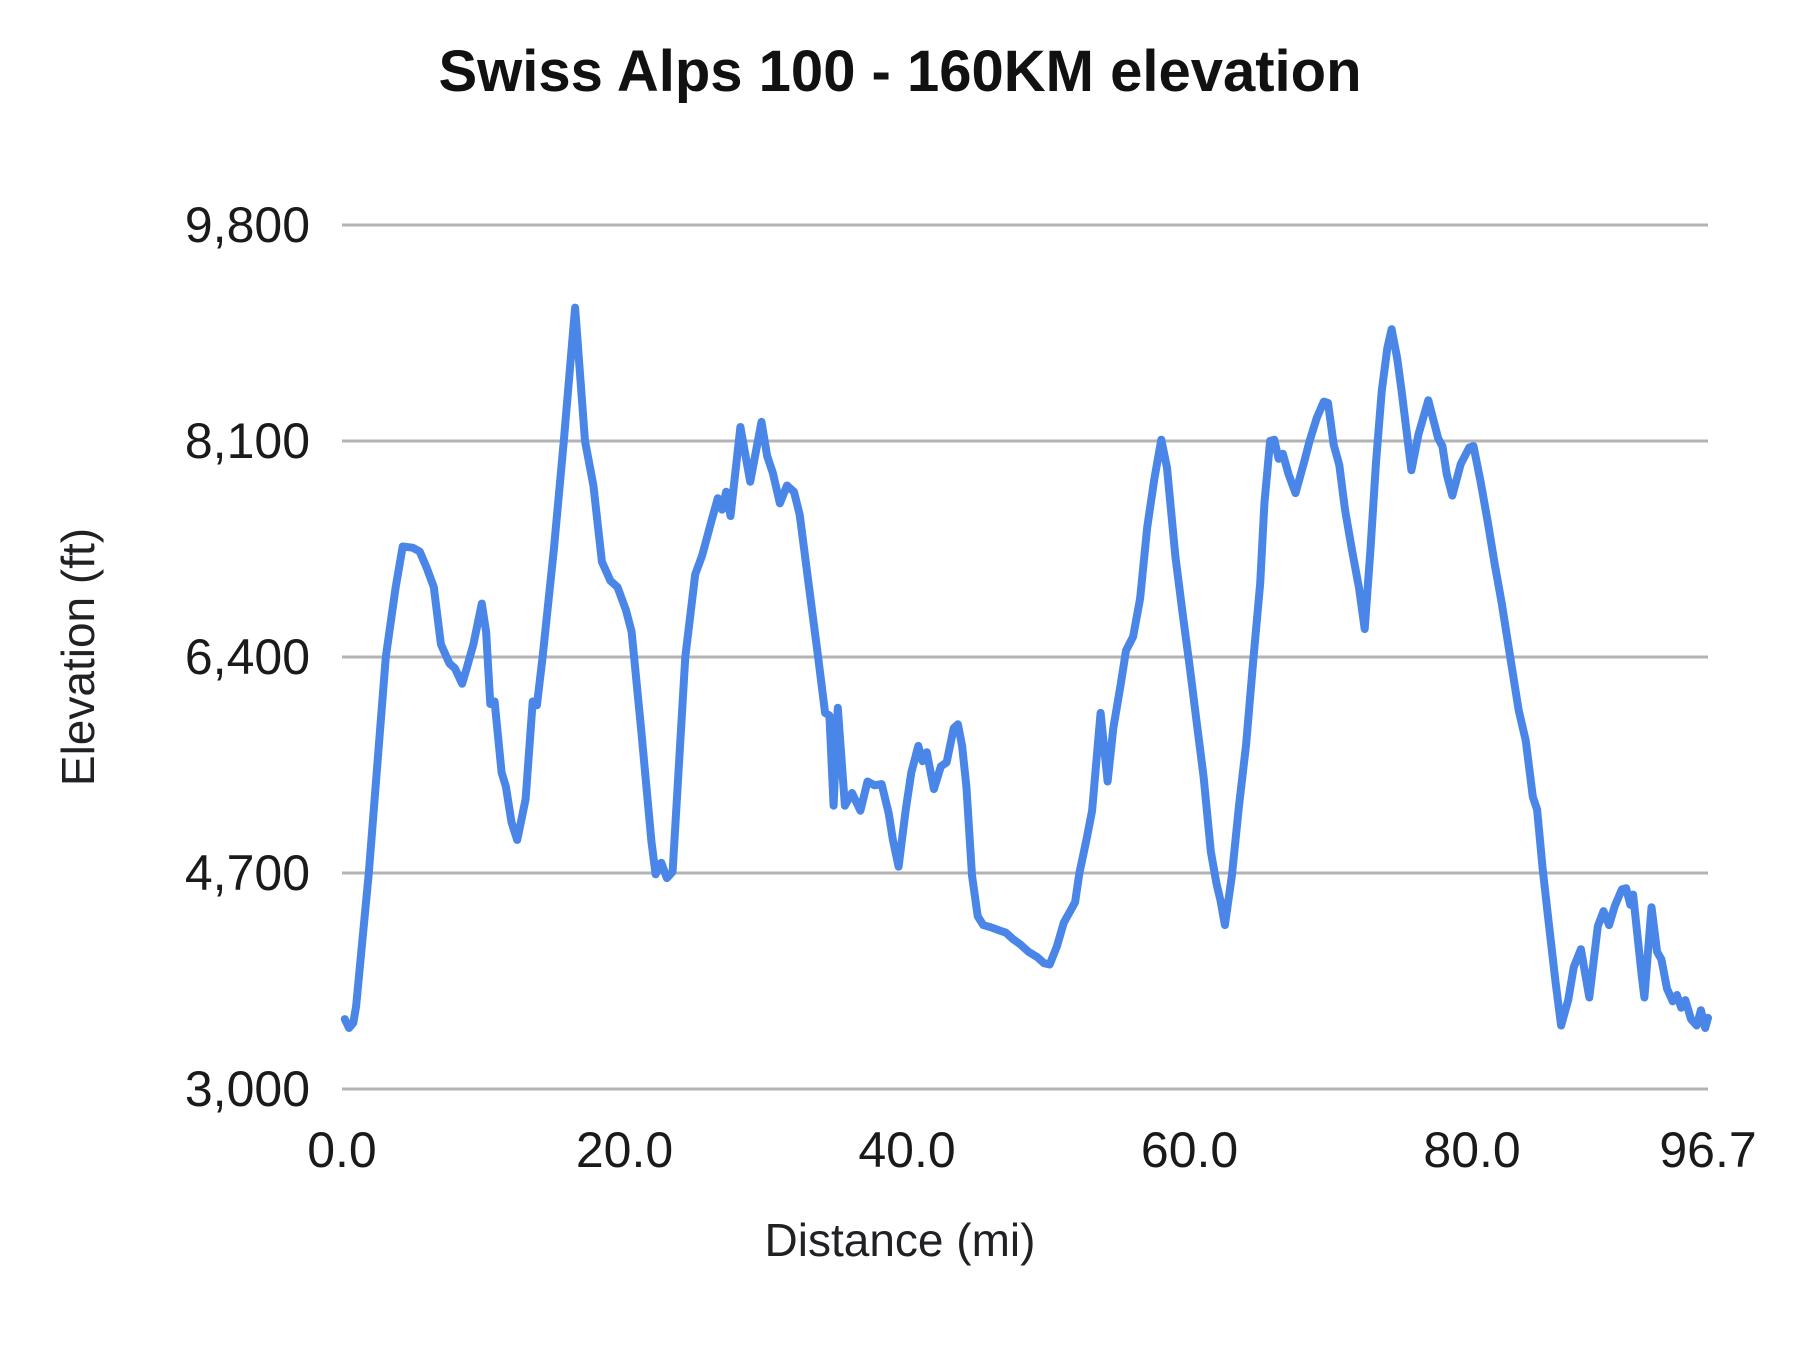 The width and height of the screenshot is (1800, 1350). Describe the element at coordinates (247, 441) in the screenshot. I see `y-tick-label: 8,100` at that location.